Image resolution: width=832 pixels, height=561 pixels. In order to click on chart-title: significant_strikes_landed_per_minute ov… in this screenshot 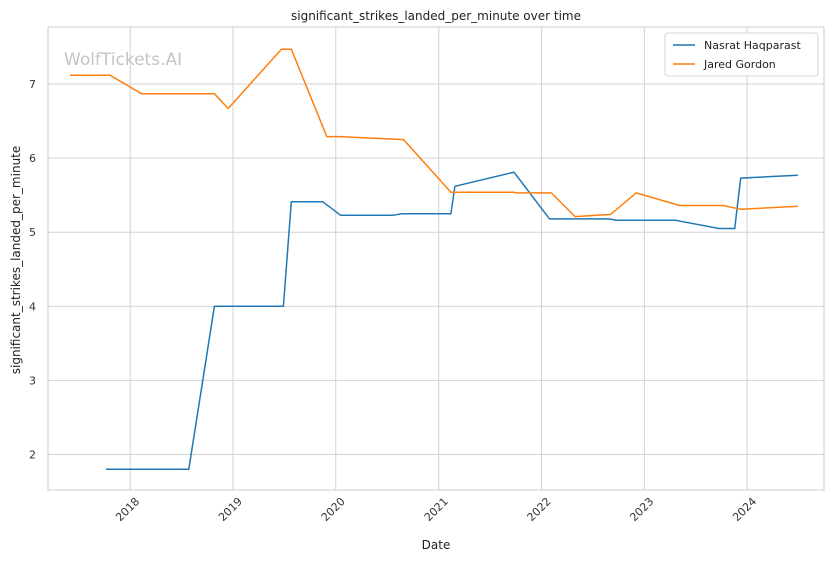, I will do `click(436, 16)`.